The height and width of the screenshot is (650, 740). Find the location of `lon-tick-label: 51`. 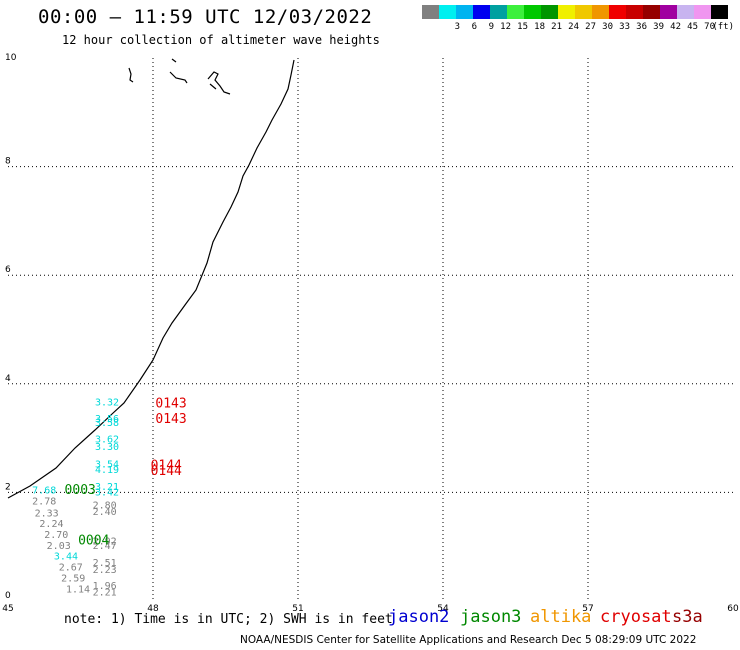

lon-tick-label: 51 is located at coordinates (297, 609).